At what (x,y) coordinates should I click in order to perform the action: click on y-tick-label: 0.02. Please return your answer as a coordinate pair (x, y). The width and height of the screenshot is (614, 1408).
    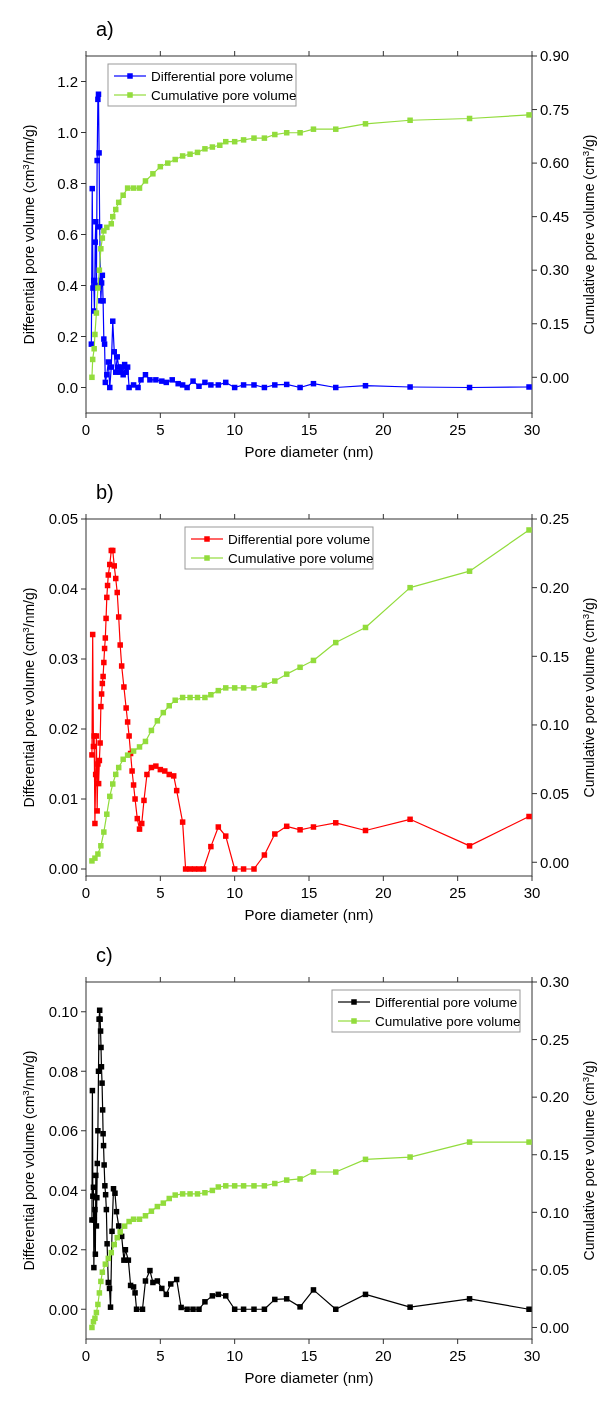
    Looking at the image, I should click on (63, 729).